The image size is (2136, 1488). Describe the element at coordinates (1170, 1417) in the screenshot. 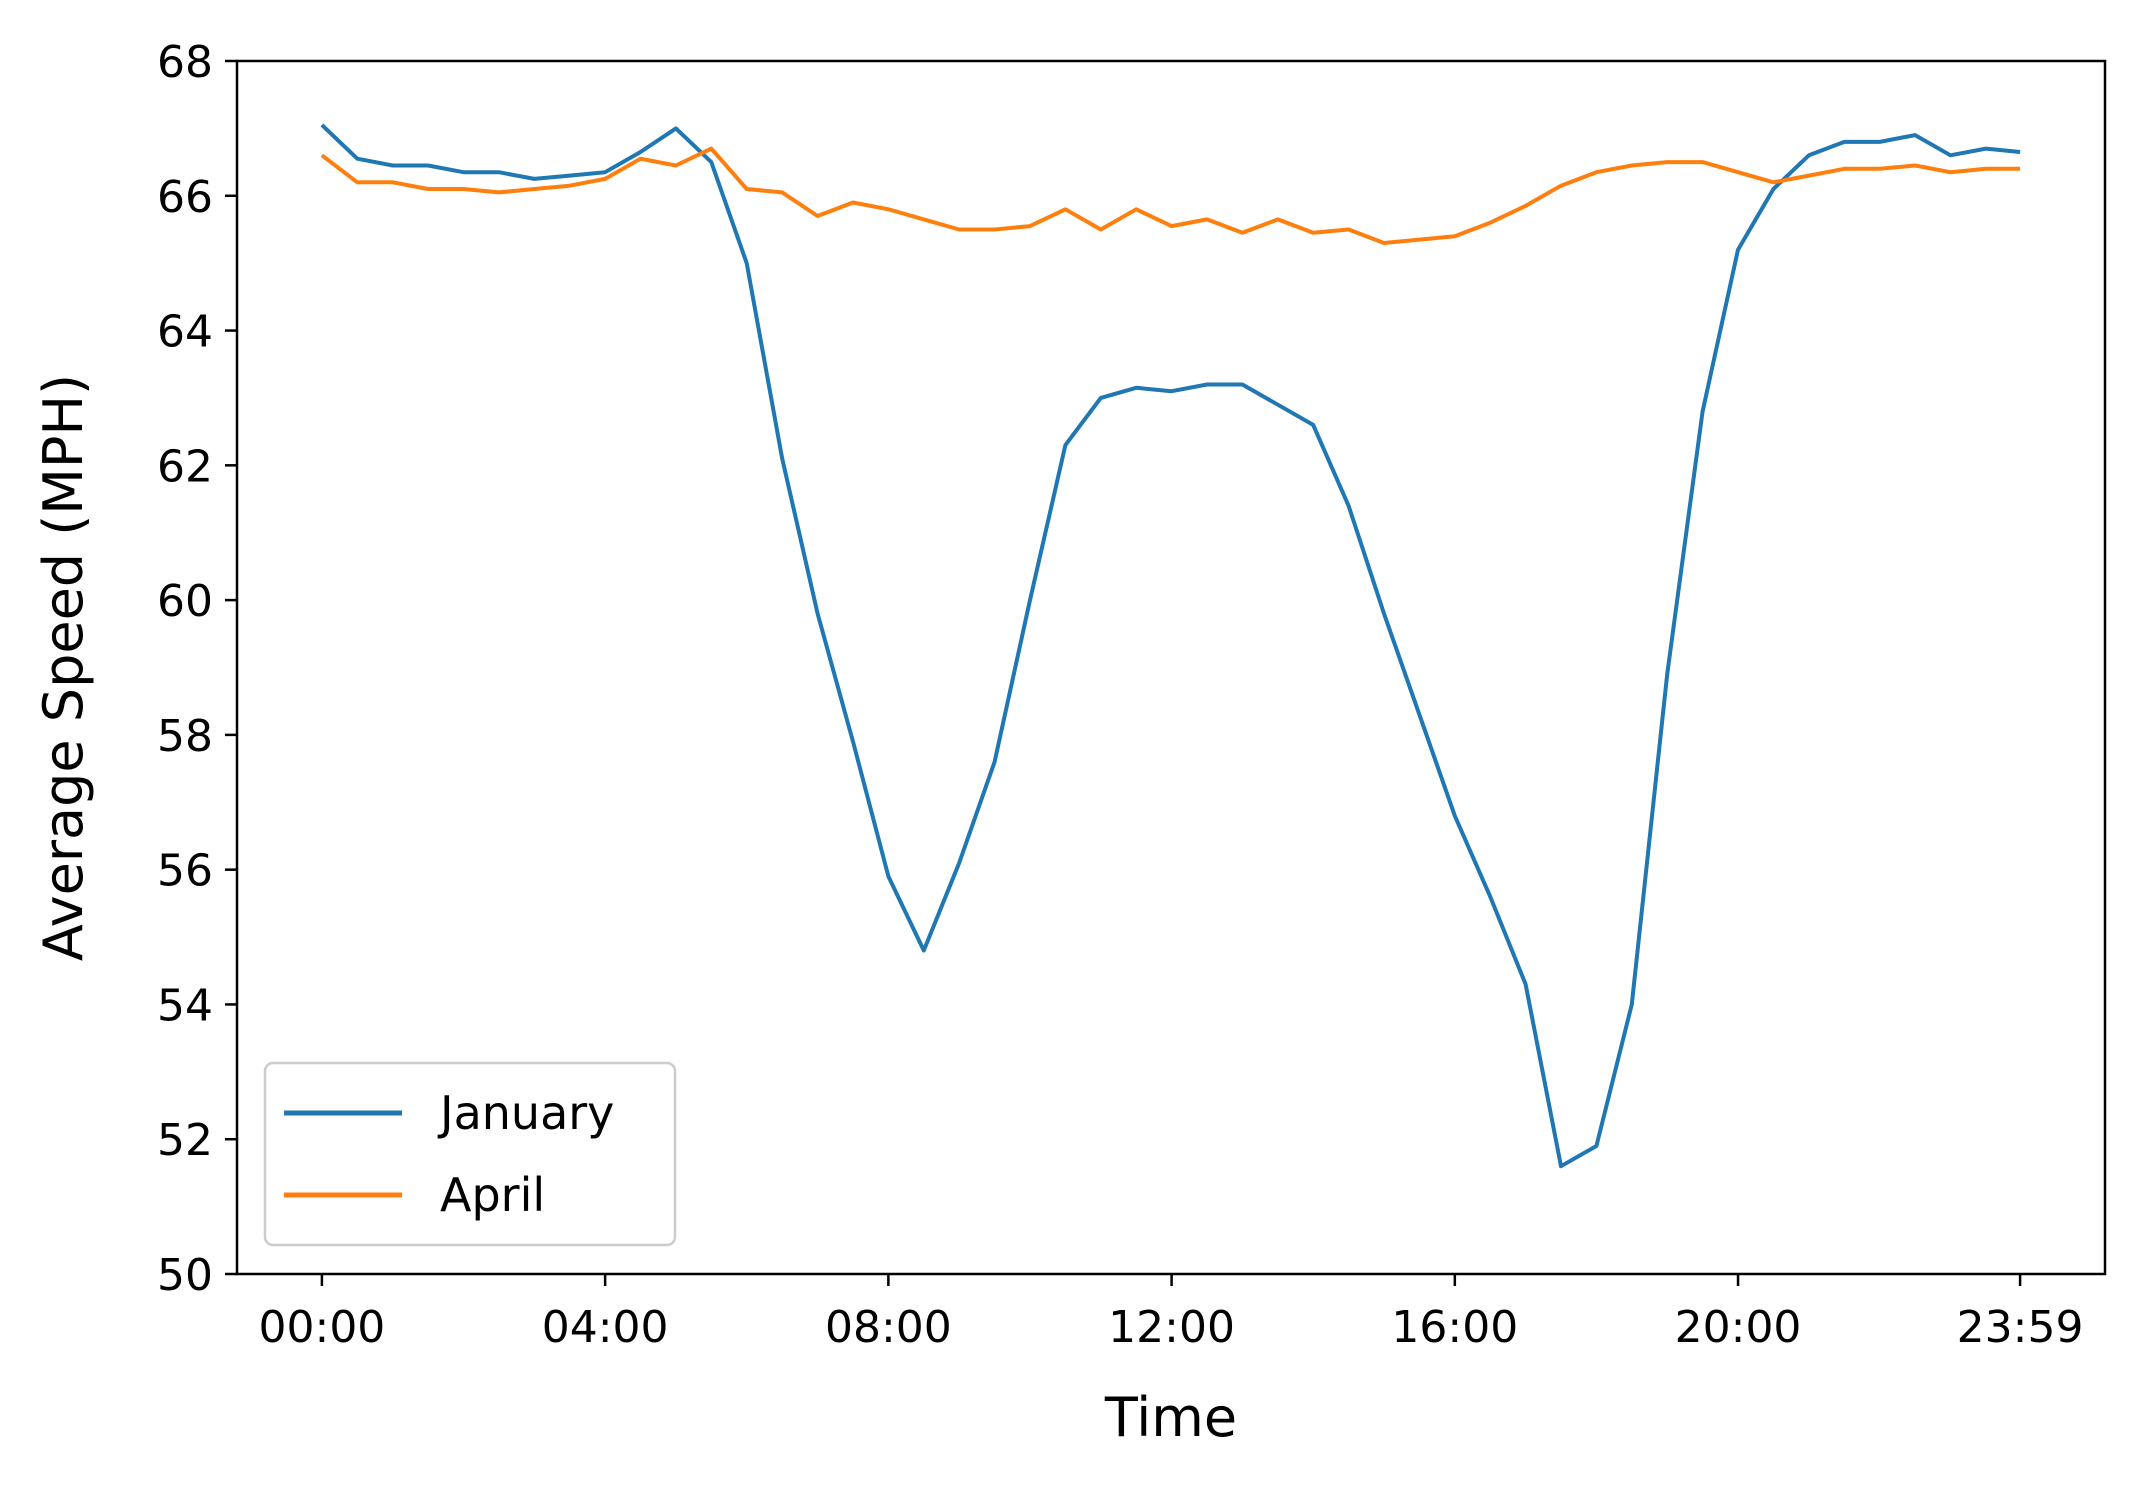

I see `x-axis-label: Time` at that location.